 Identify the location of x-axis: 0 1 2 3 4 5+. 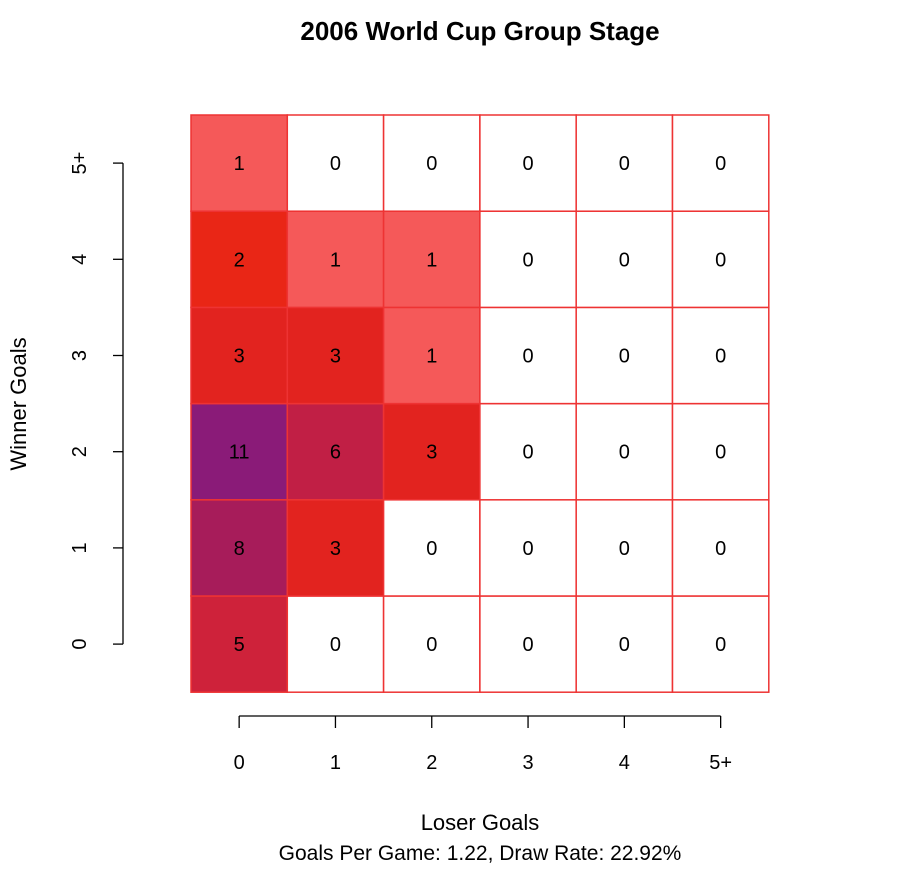
(483, 744).